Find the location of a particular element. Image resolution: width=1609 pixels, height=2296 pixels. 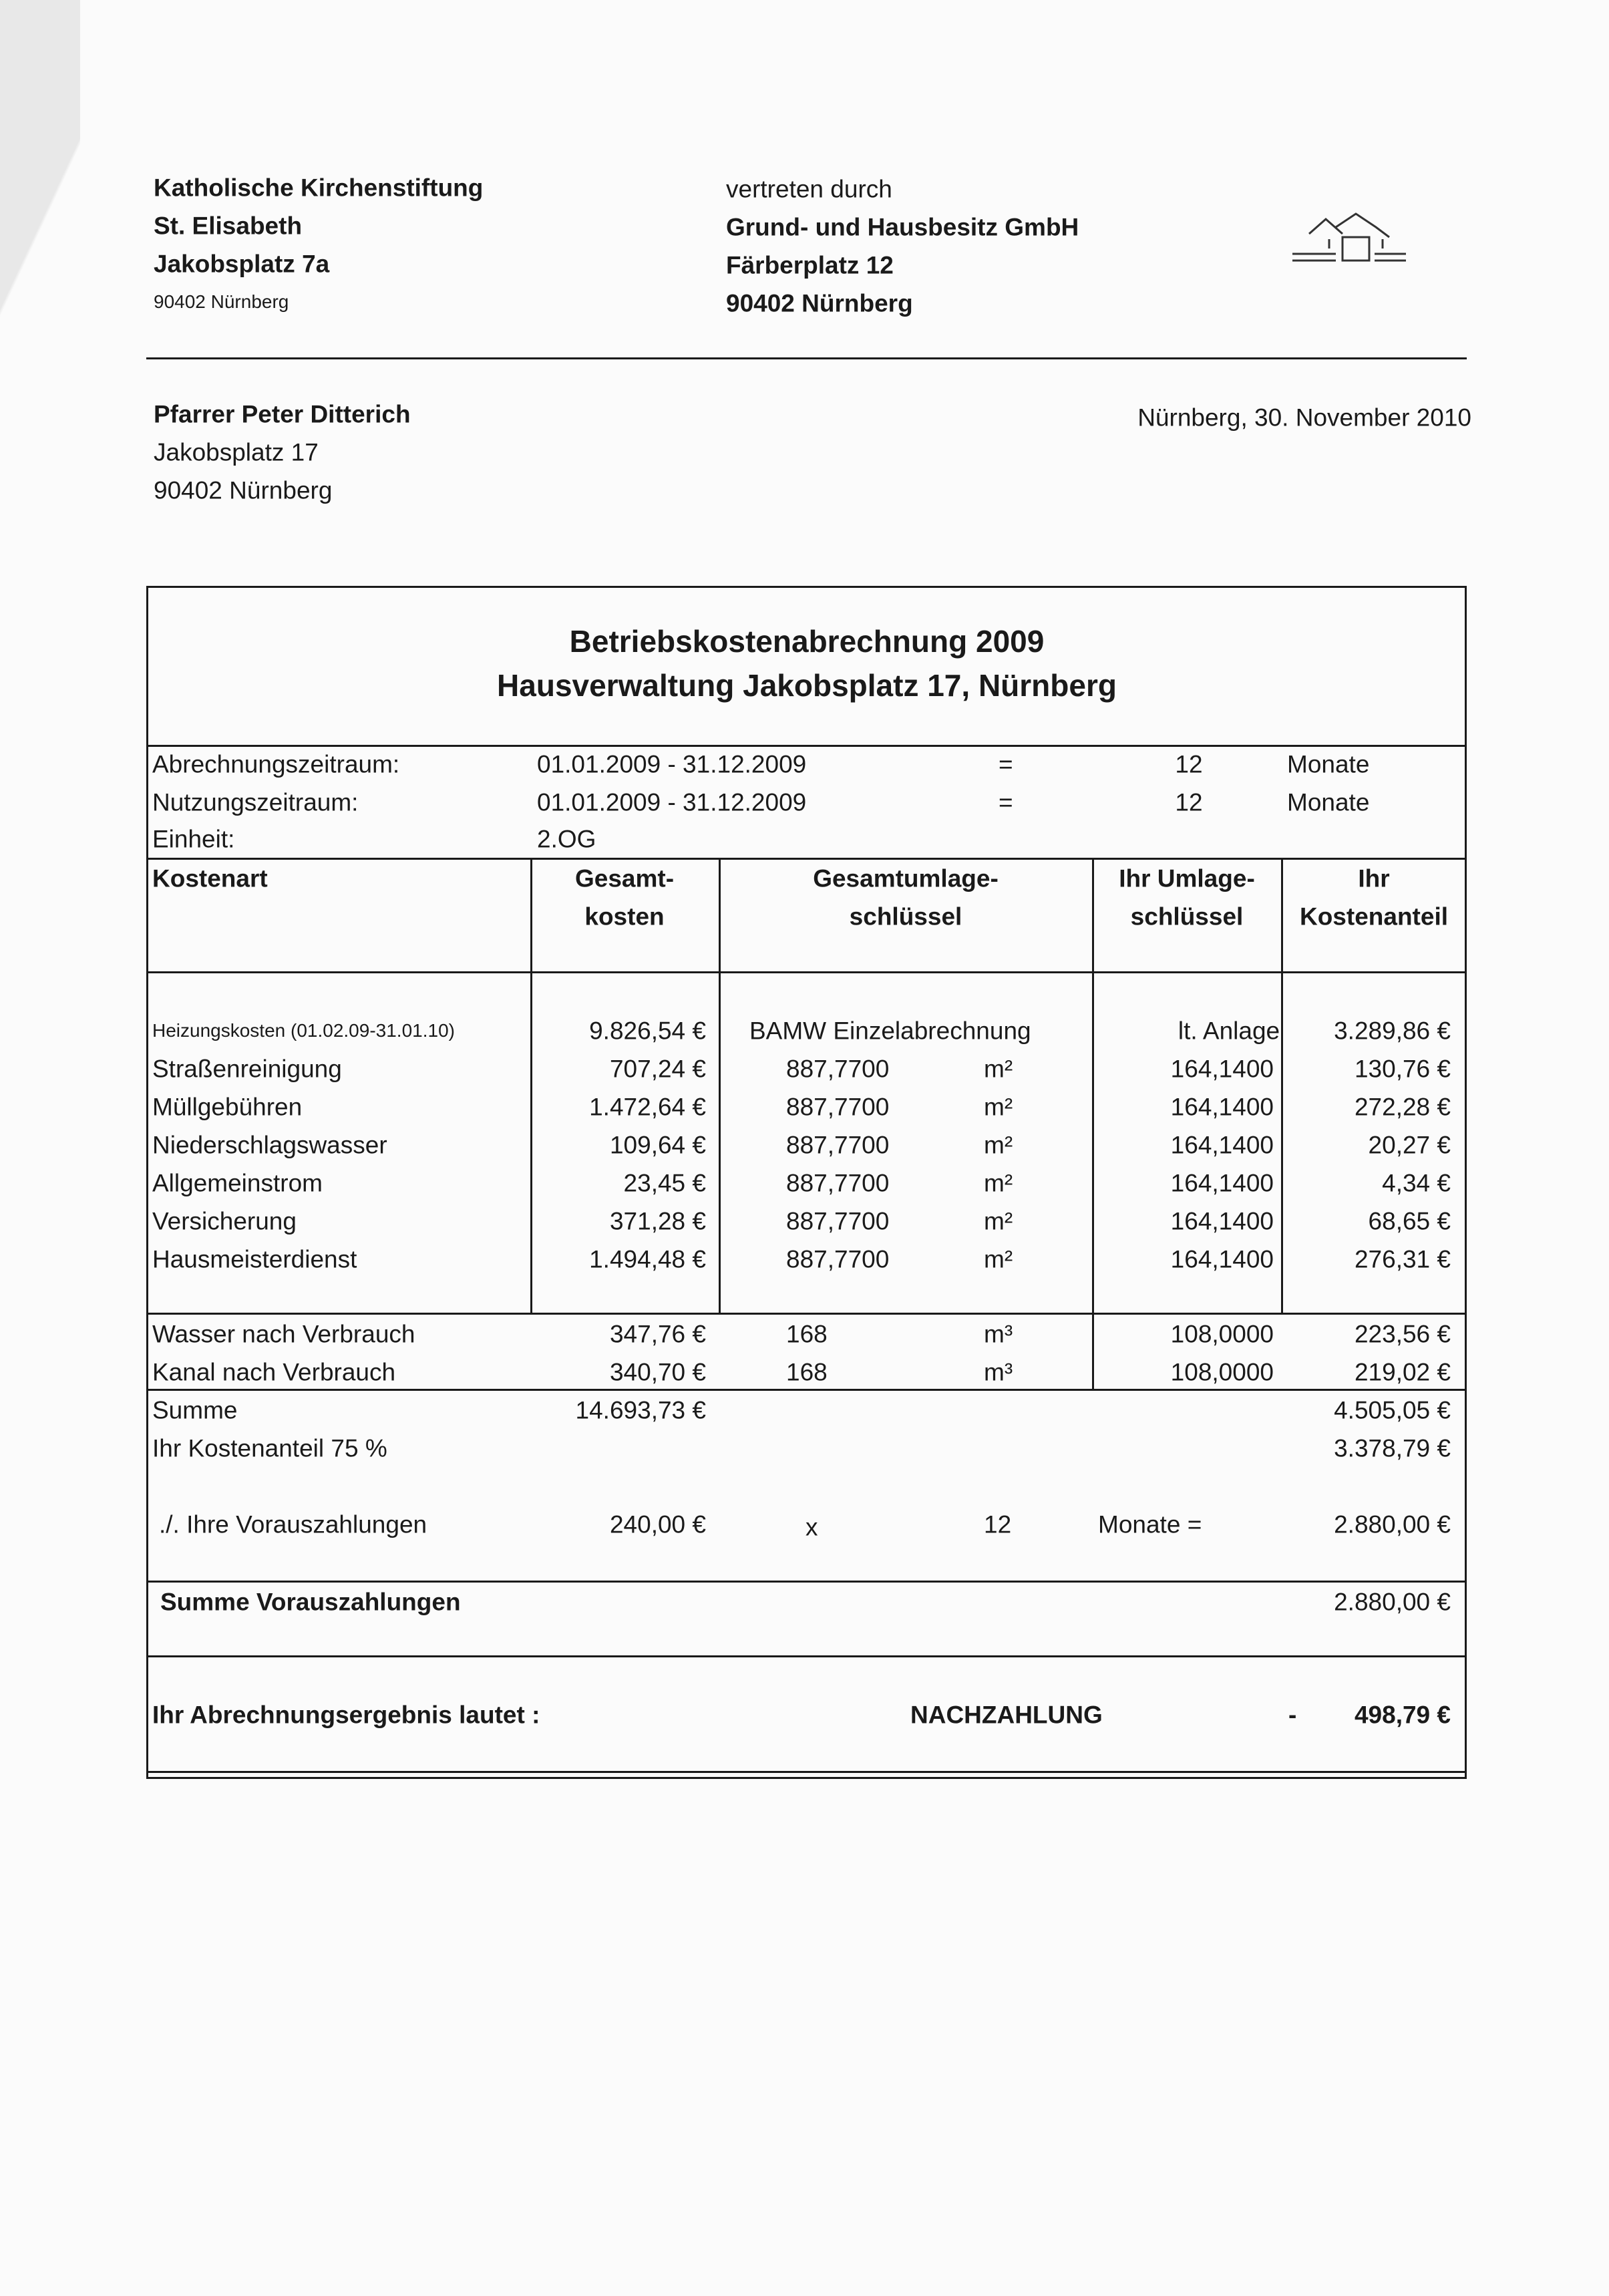

cost-total: 1.494,48 € is located at coordinates (647, 1259).